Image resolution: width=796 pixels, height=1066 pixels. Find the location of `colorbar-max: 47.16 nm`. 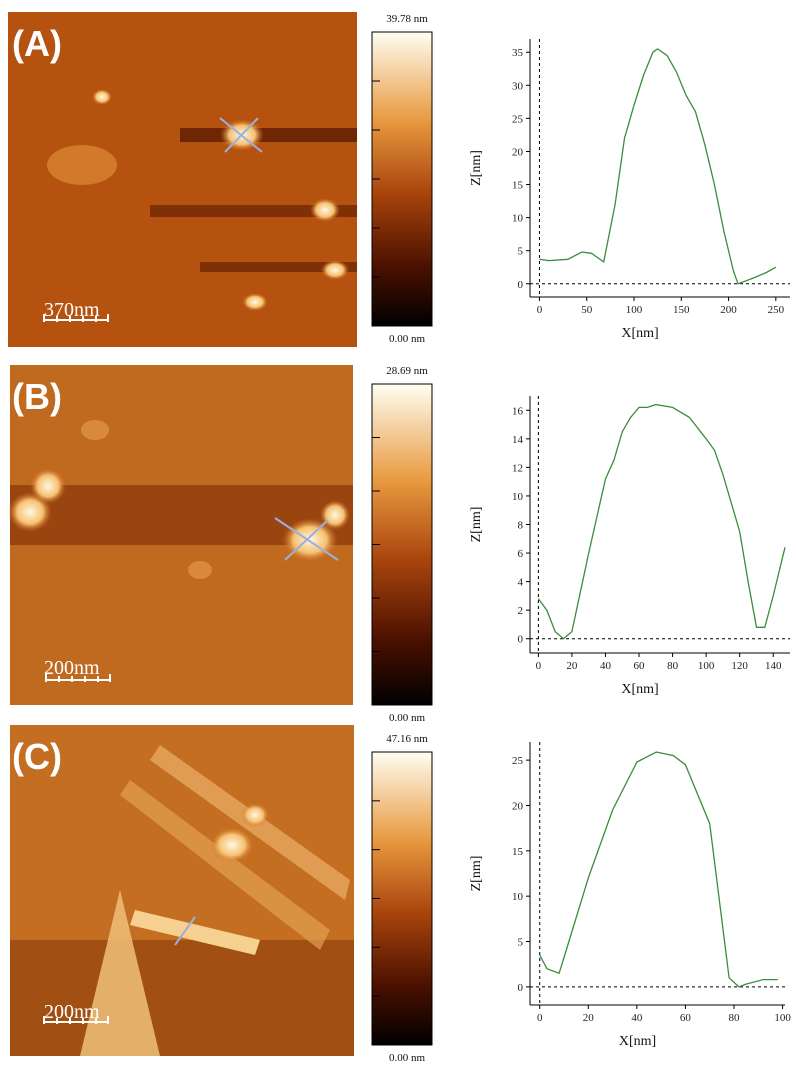

colorbar-max: 47.16 nm is located at coordinates (407, 739).